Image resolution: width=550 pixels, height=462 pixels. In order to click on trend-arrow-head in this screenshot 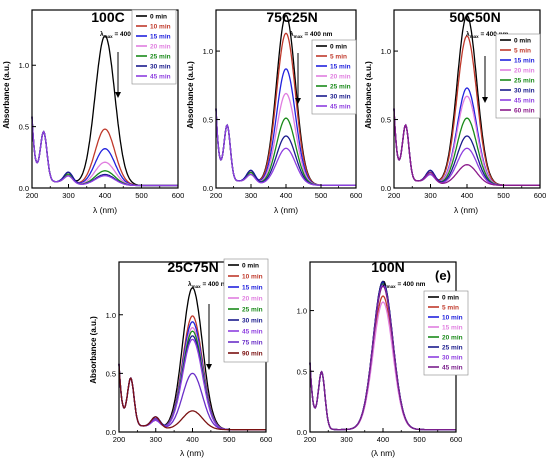, I will do `click(209, 367)`.